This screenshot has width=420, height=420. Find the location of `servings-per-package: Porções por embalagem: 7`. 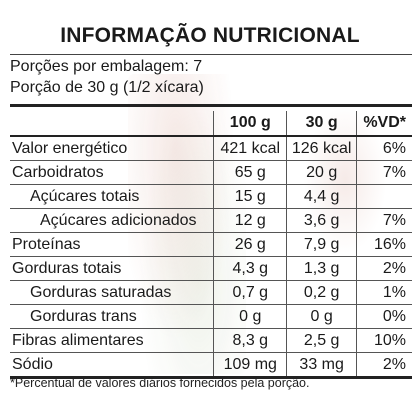

servings-per-package: Porções por embalagem: 7 is located at coordinates (106, 66).